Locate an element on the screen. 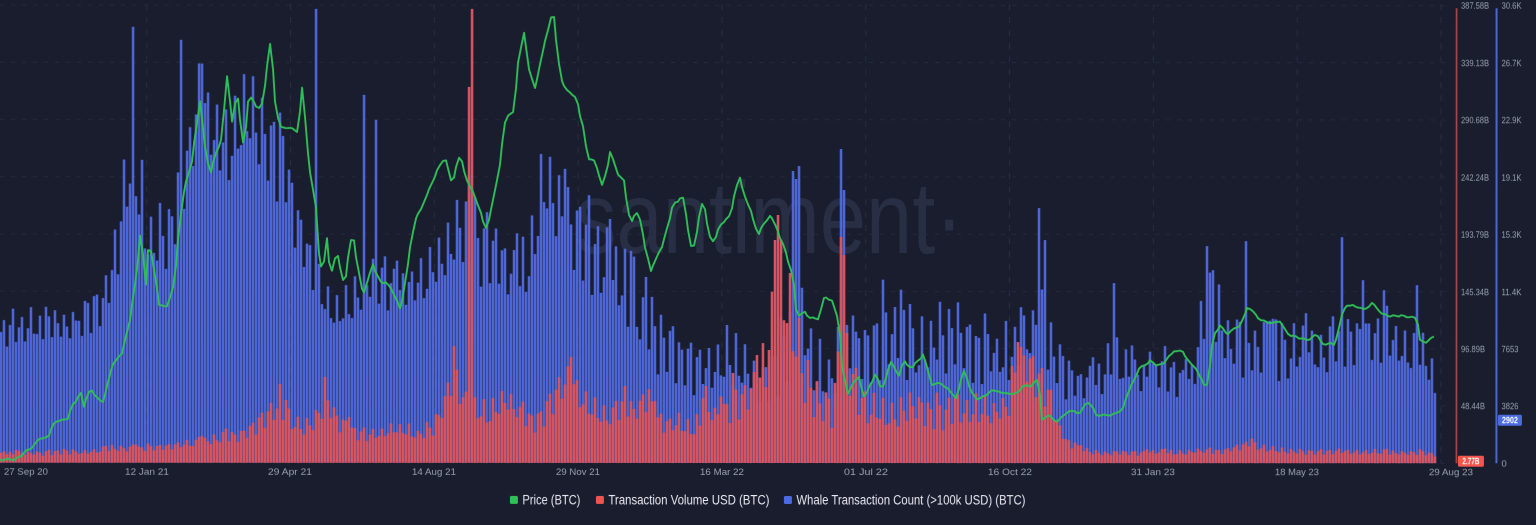 The height and width of the screenshot is (525, 1536). svg-text: 22.9K is located at coordinates (1512, 120).